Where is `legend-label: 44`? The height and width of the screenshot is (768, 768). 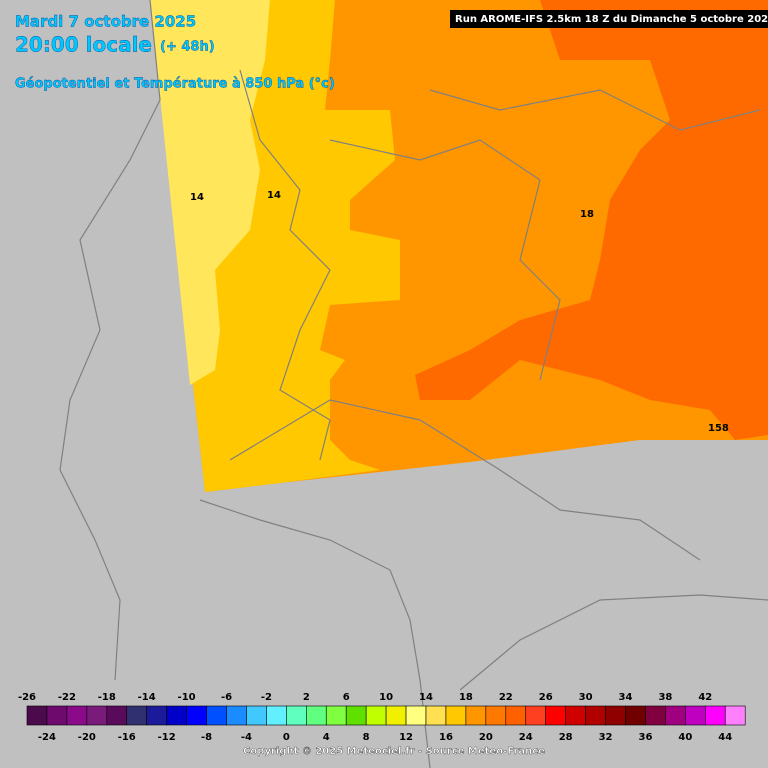 legend-label: 44 is located at coordinates (725, 737).